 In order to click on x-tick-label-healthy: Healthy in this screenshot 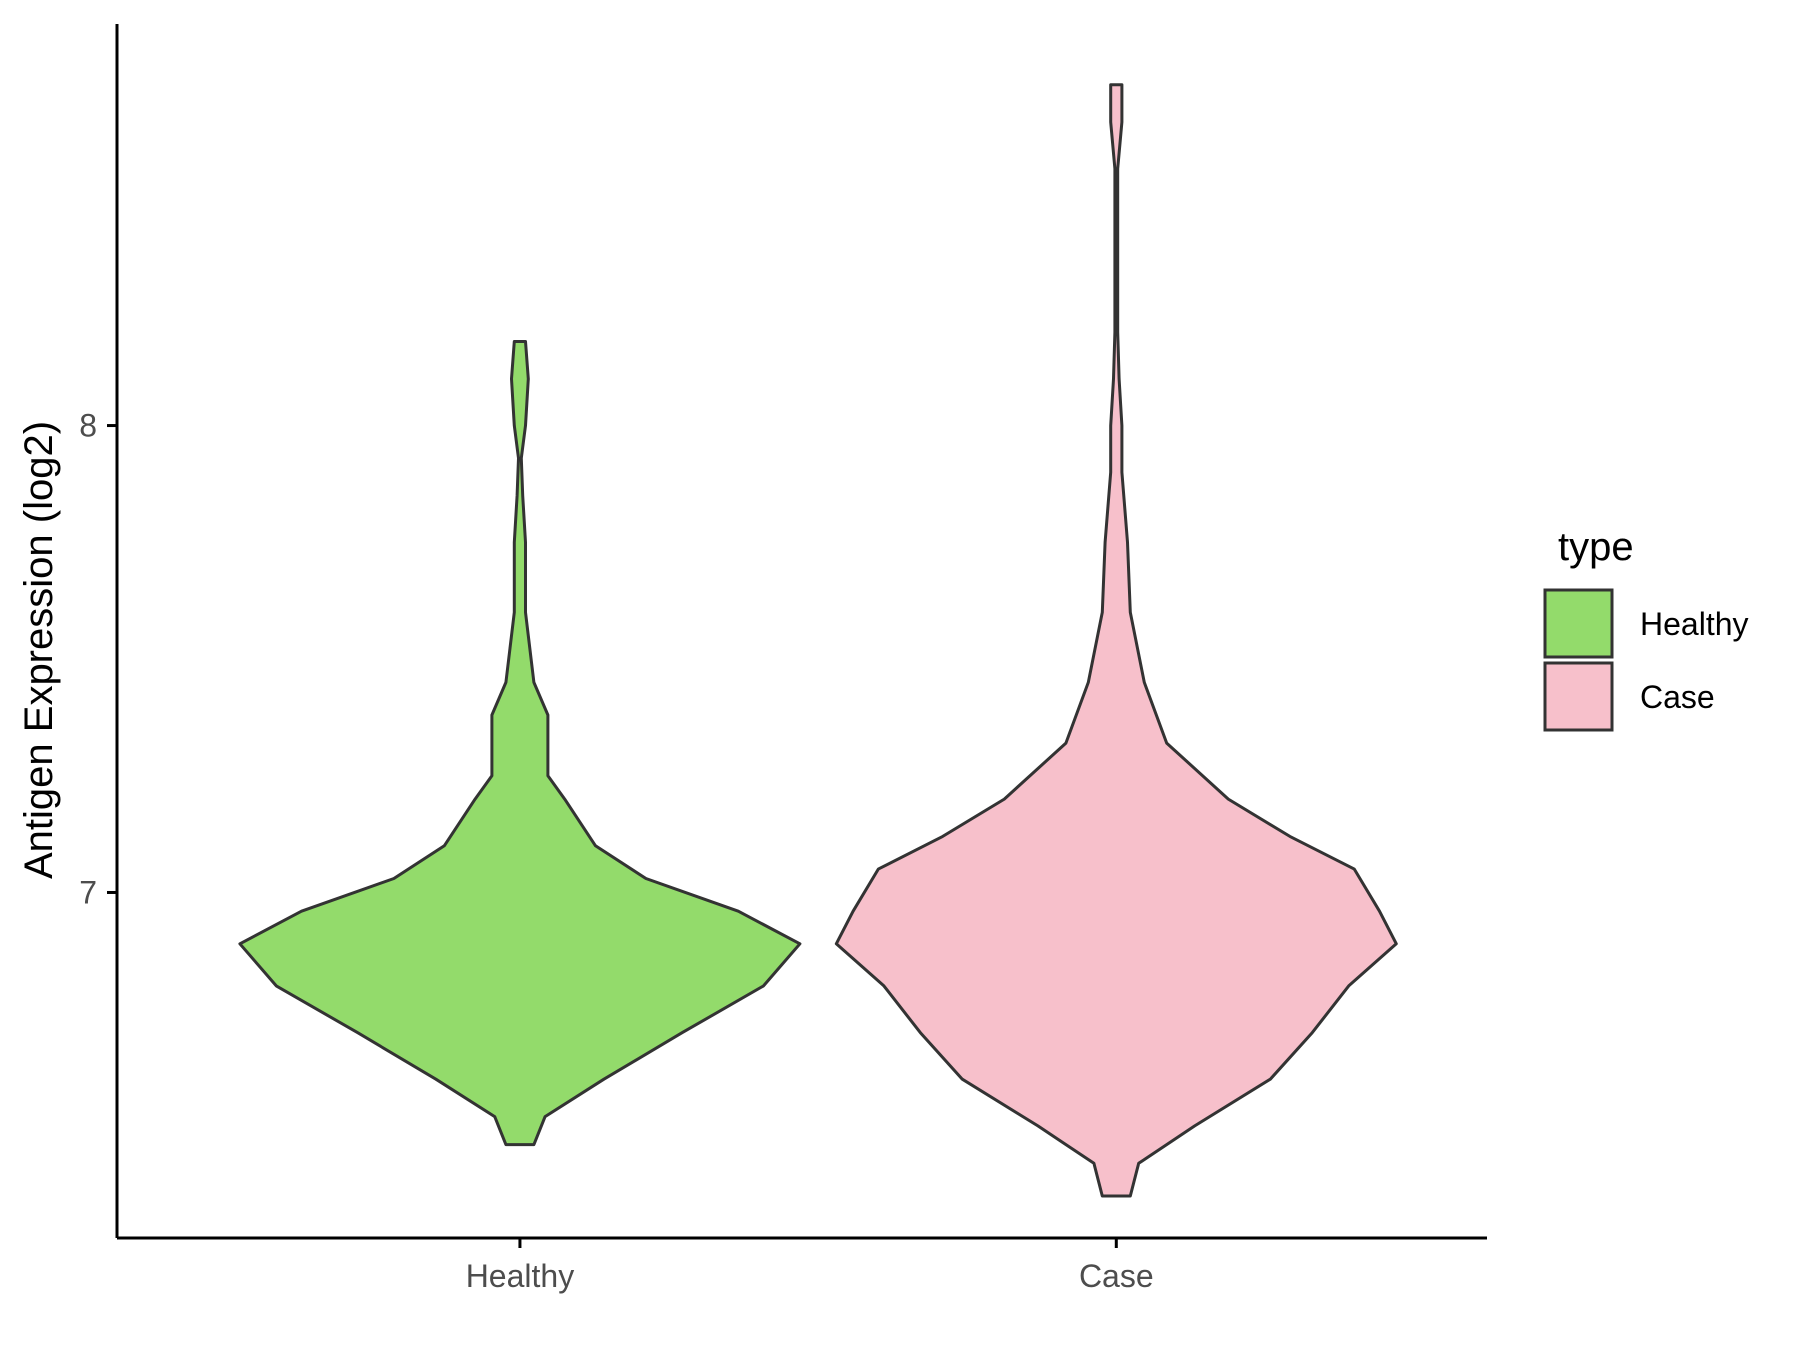, I will do `click(520, 1276)`.